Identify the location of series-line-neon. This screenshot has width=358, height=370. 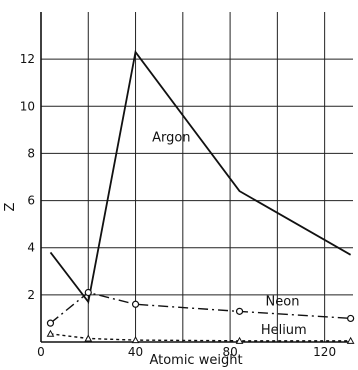
(200, 307).